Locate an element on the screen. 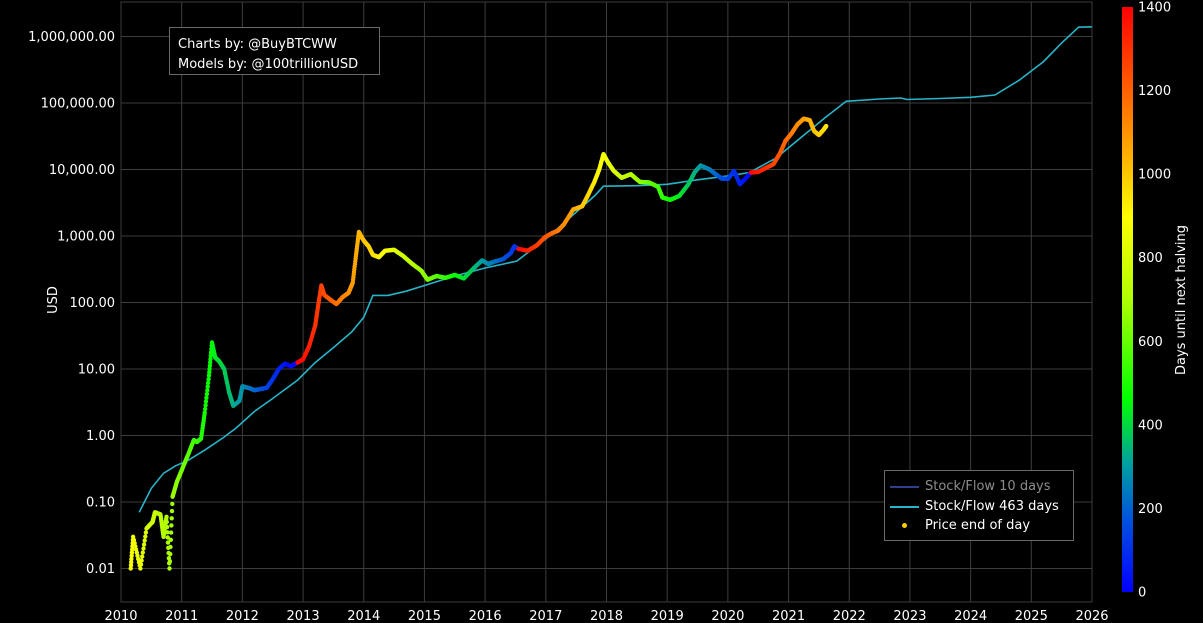 The width and height of the screenshot is (1203, 623). x-tick-label: 2017 is located at coordinates (545, 616).